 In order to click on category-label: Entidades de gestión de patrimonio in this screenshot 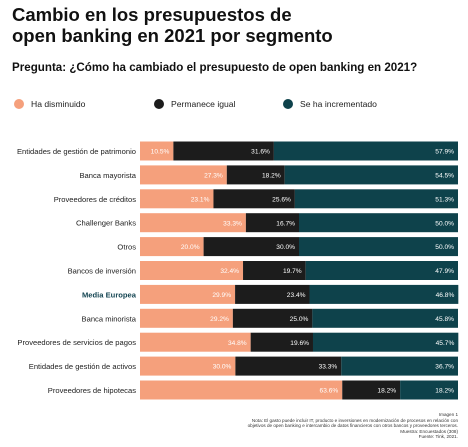, I will do `click(76, 151)`.